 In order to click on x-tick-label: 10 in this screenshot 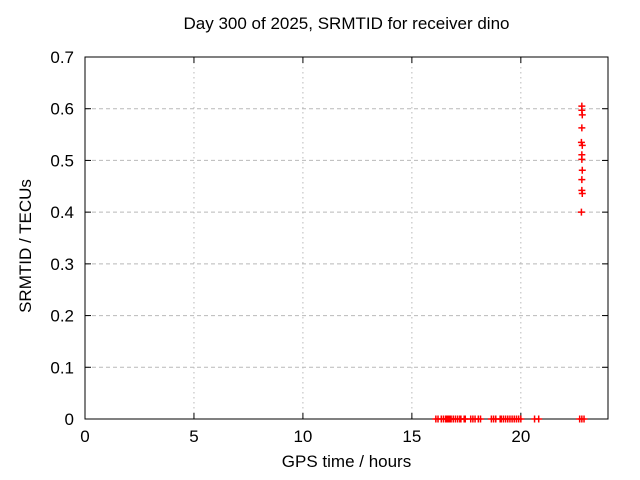, I will do `click(302, 436)`.